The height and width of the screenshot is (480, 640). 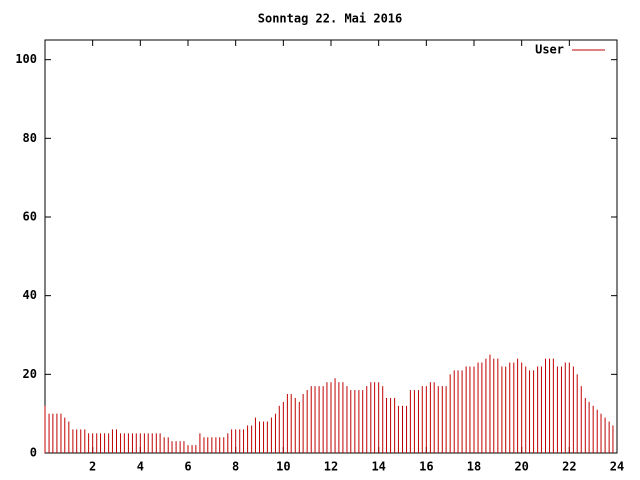 I want to click on x-tick-label: 22, so click(x=569, y=467).